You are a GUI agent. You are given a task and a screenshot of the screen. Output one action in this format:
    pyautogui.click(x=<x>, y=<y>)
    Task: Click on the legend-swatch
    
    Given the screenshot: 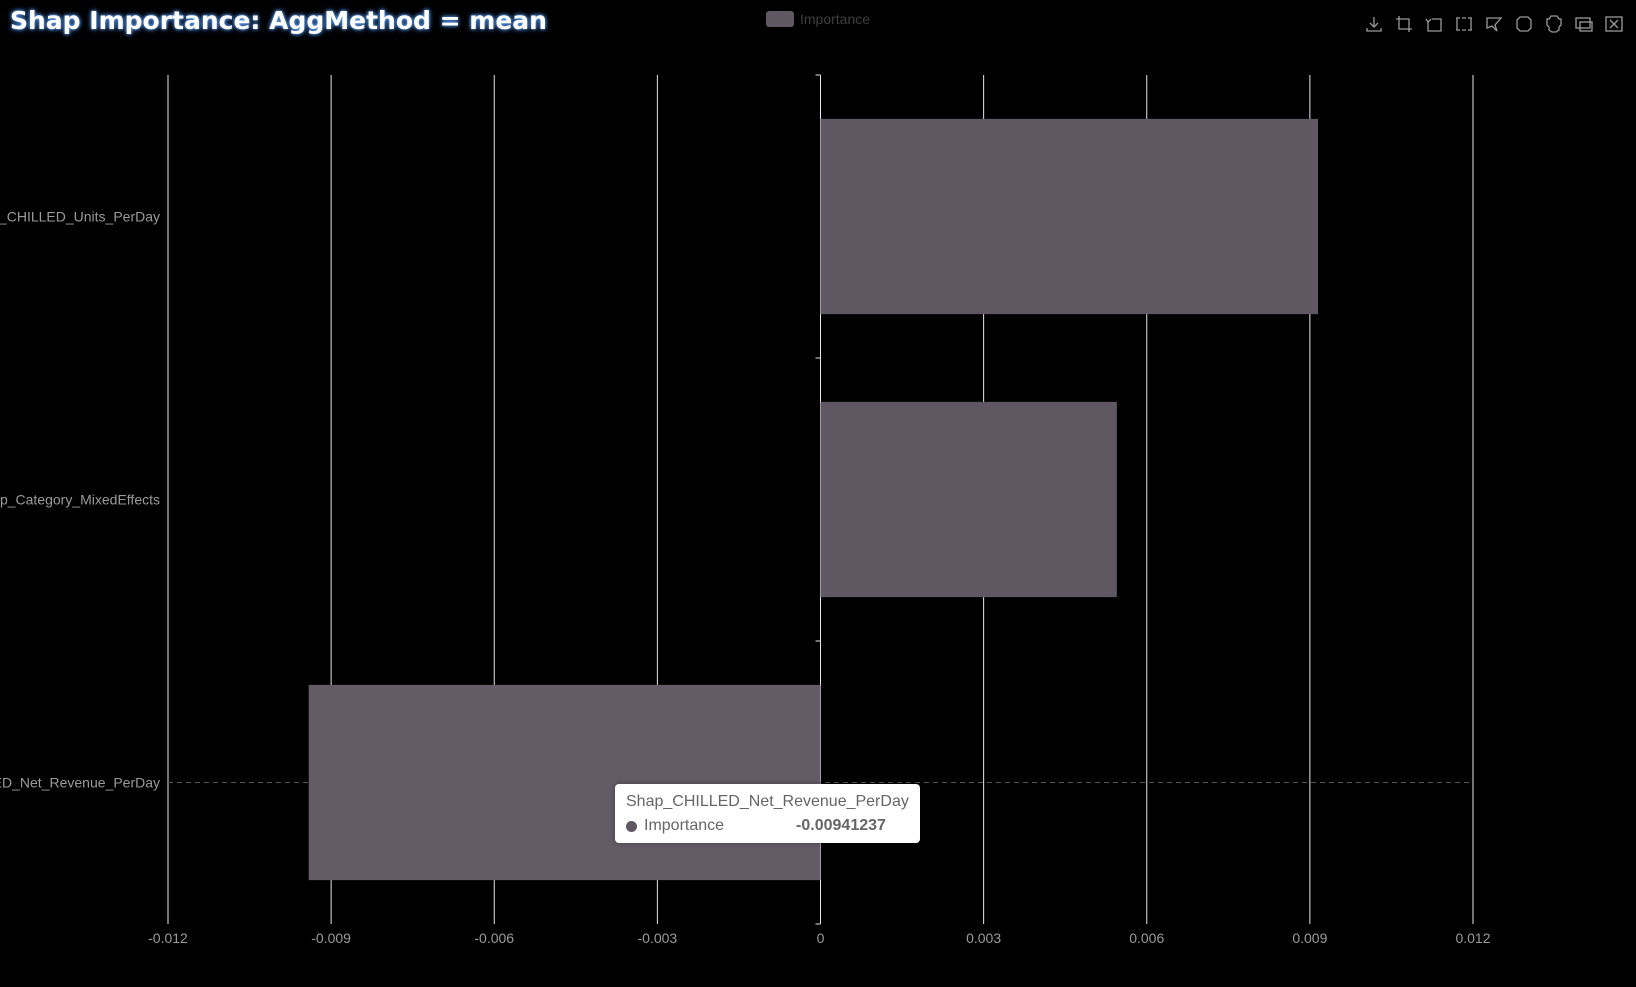 What is the action you would take?
    pyautogui.click(x=780, y=19)
    